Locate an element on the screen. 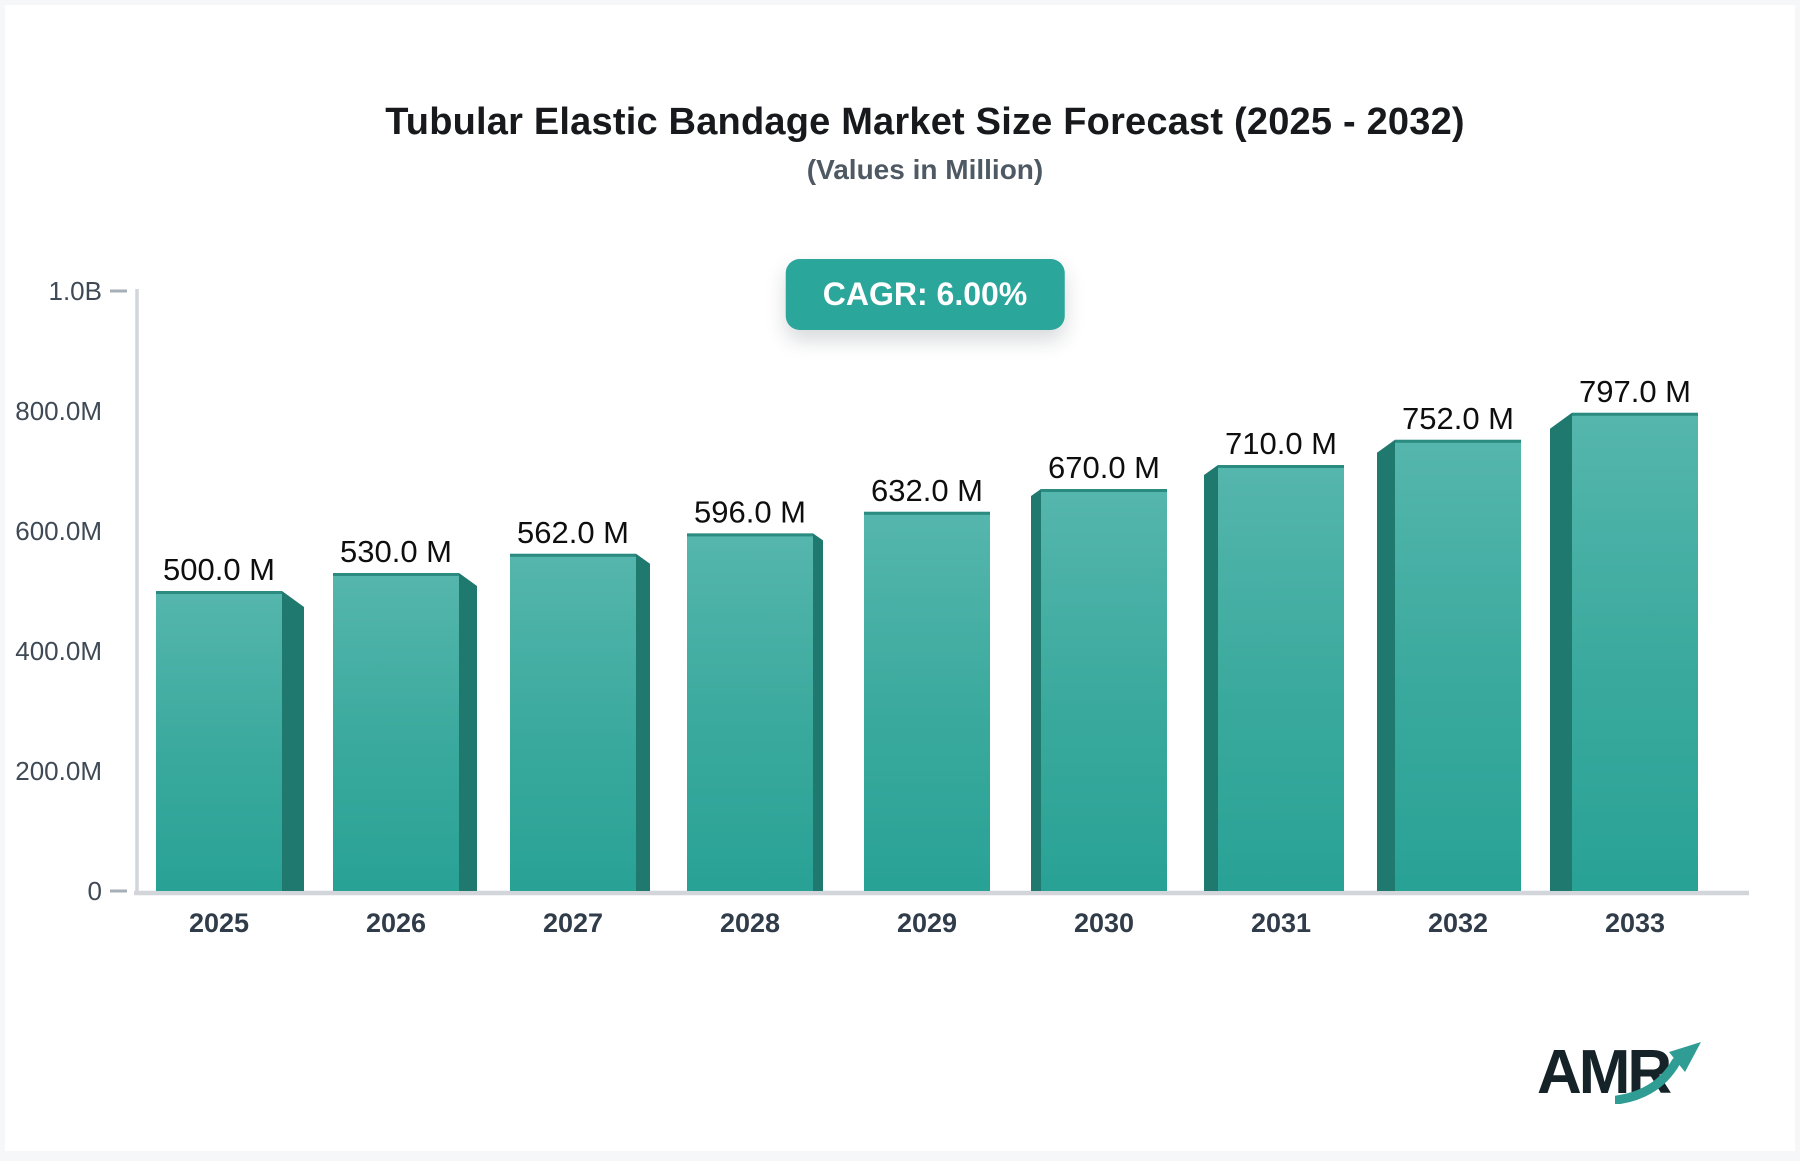 This screenshot has height=1161, width=1800. bar-2031: 710.0 M 2031 is located at coordinates (1274, 682).